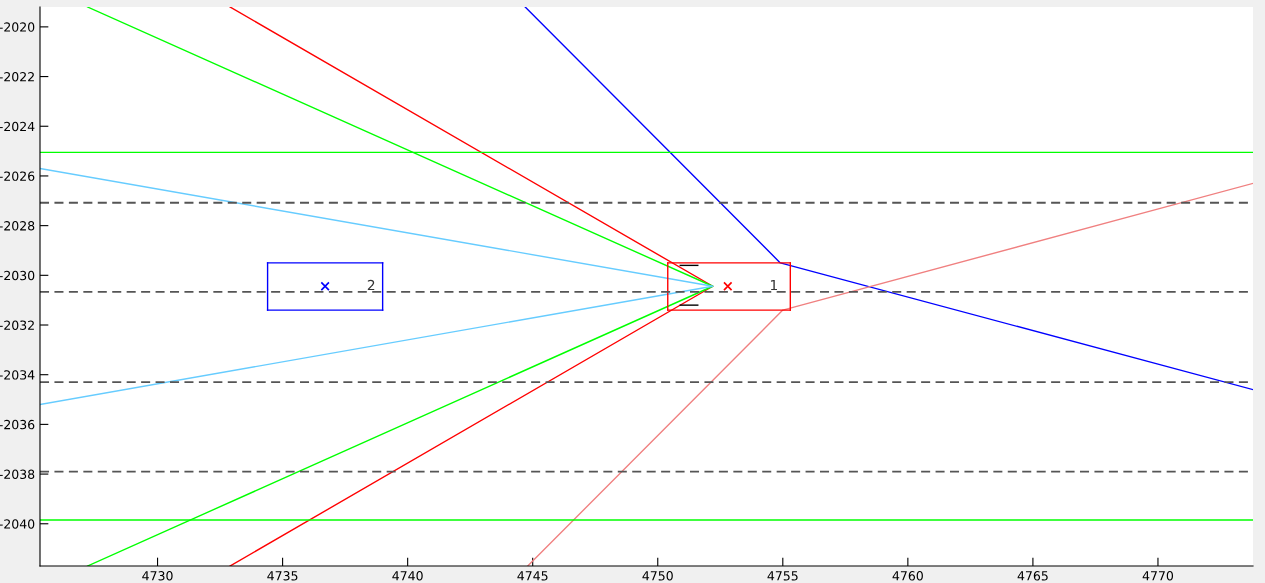  What do you see at coordinates (17, 375) in the screenshot?
I see `y-tick-label: -2034` at bounding box center [17, 375].